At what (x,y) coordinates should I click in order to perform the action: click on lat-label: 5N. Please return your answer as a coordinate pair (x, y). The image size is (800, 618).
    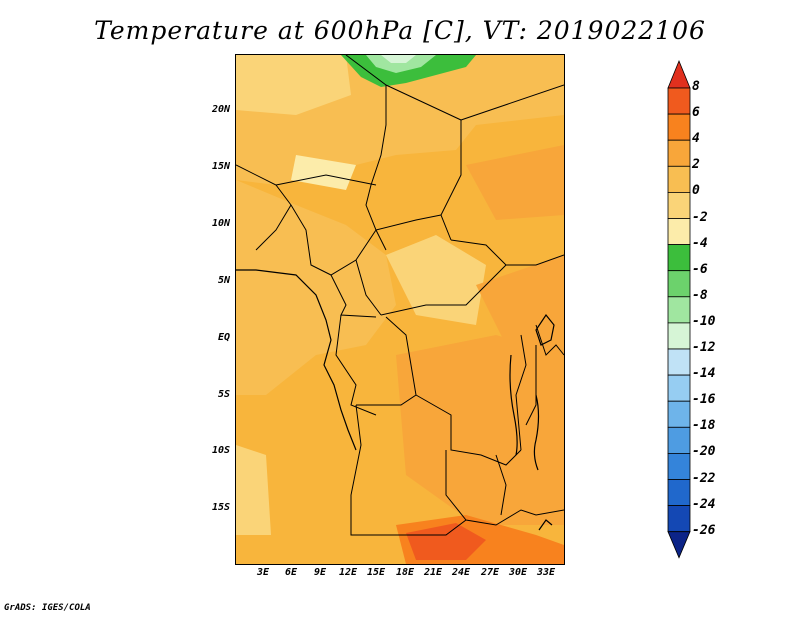
    Looking at the image, I should click on (223, 280).